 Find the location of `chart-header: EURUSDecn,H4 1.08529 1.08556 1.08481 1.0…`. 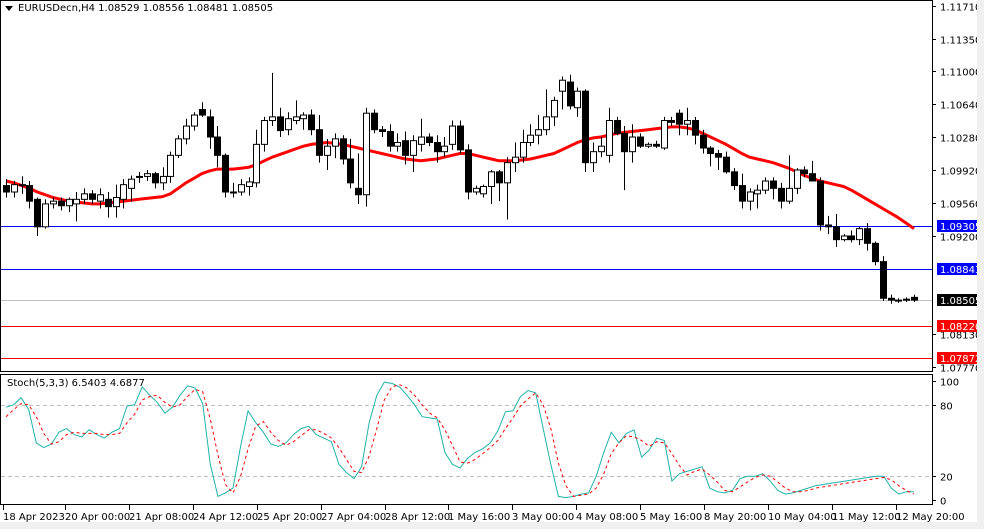

chart-header: EURUSDecn,H4 1.08529 1.08556 1.08481 1.0… is located at coordinates (139, 8).